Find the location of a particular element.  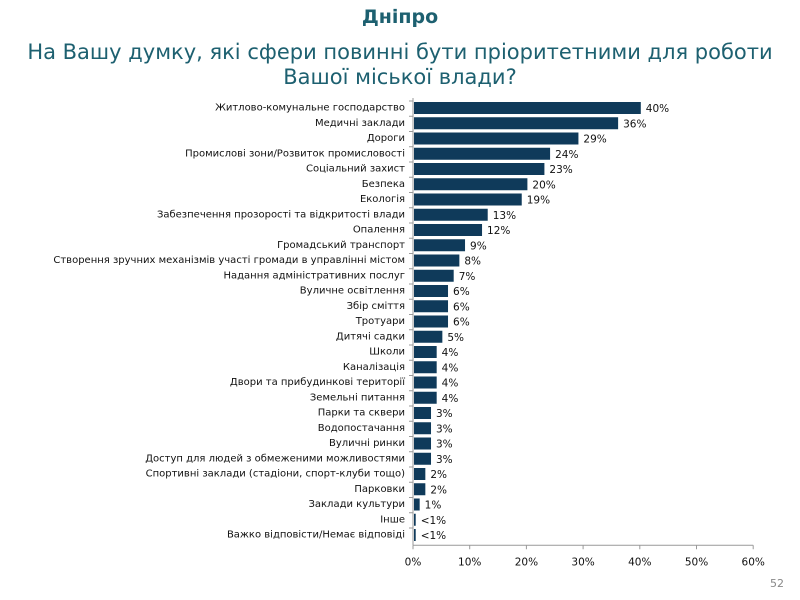

category-label: Важко відповісти/Немає відповіді is located at coordinates (316, 535).